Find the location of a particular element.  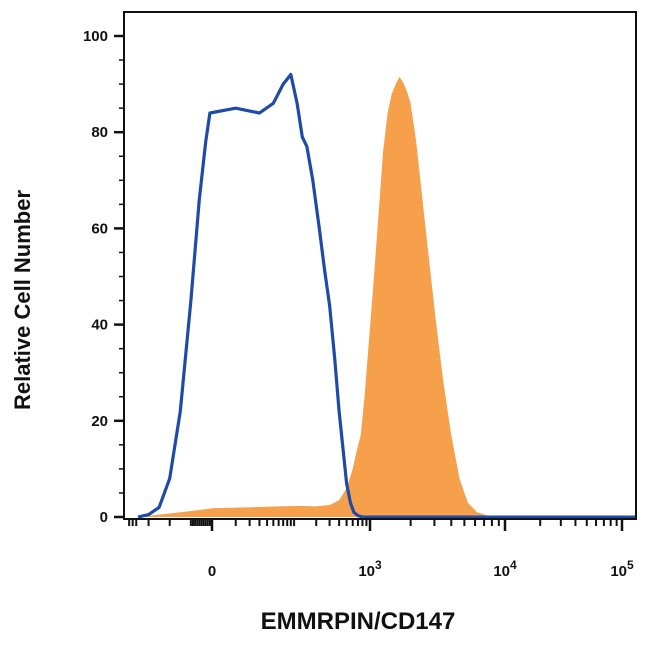

y-axis-ticks is located at coordinates (119, 276).